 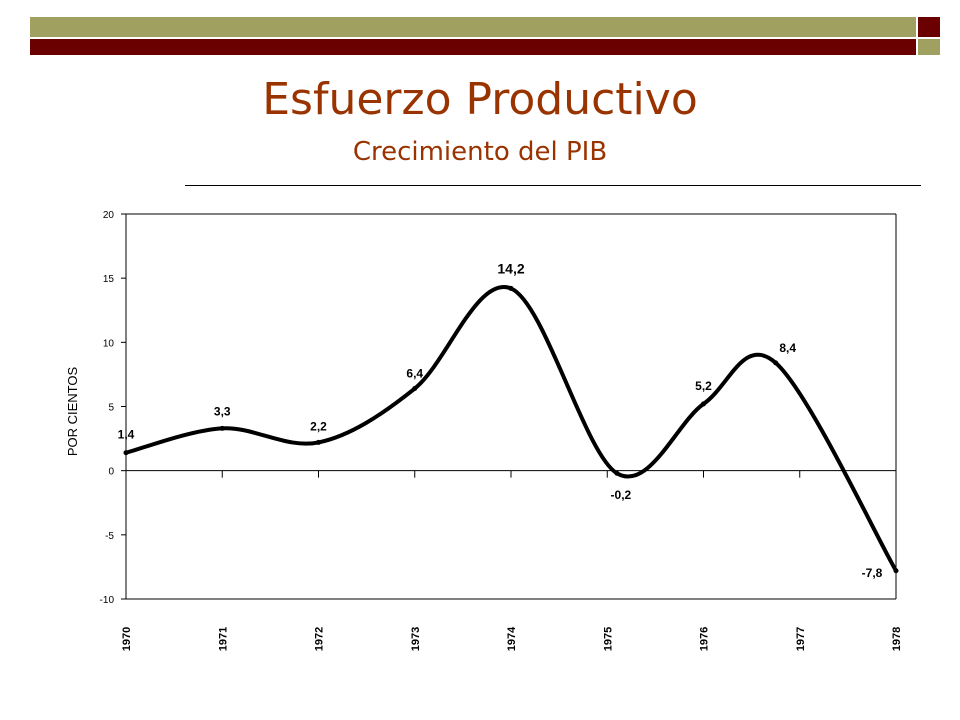 I want to click on x-tick-label: 1976, so click(x=705, y=639).